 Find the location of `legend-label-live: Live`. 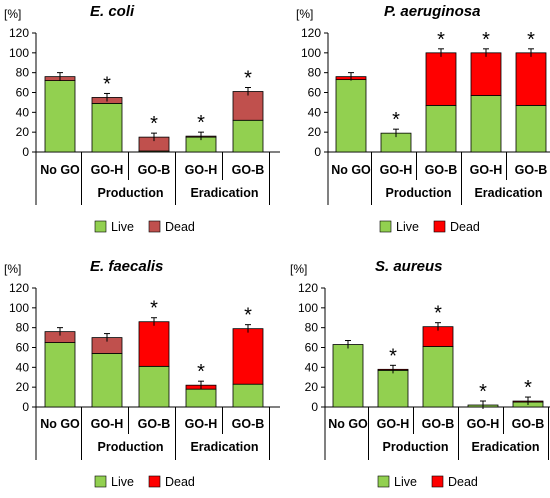

legend-label-live: Live is located at coordinates (405, 482).